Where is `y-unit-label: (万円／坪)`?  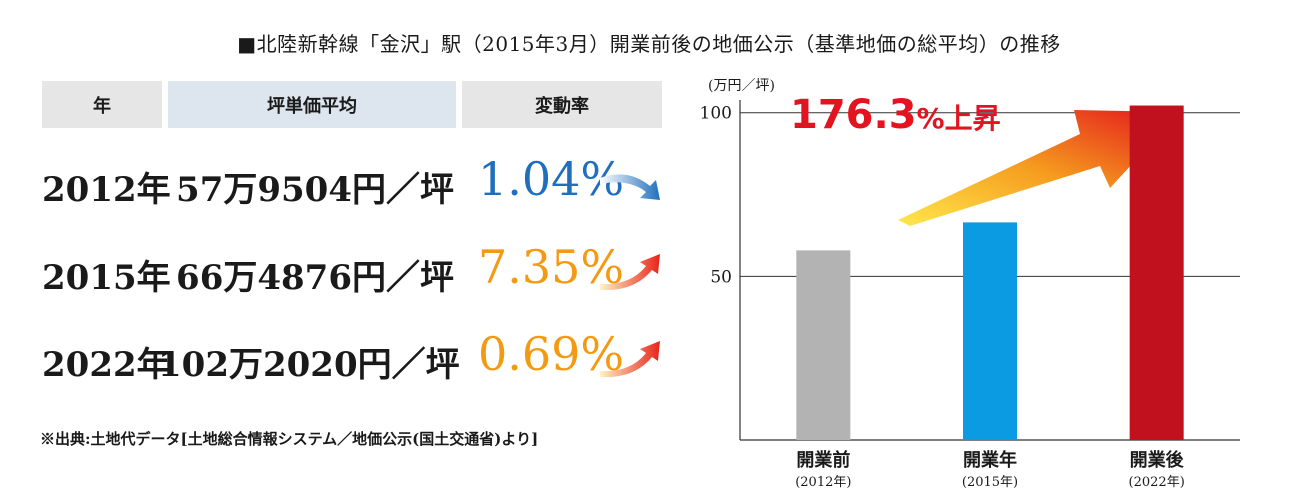 y-unit-label: (万円／坪) is located at coordinates (741, 86).